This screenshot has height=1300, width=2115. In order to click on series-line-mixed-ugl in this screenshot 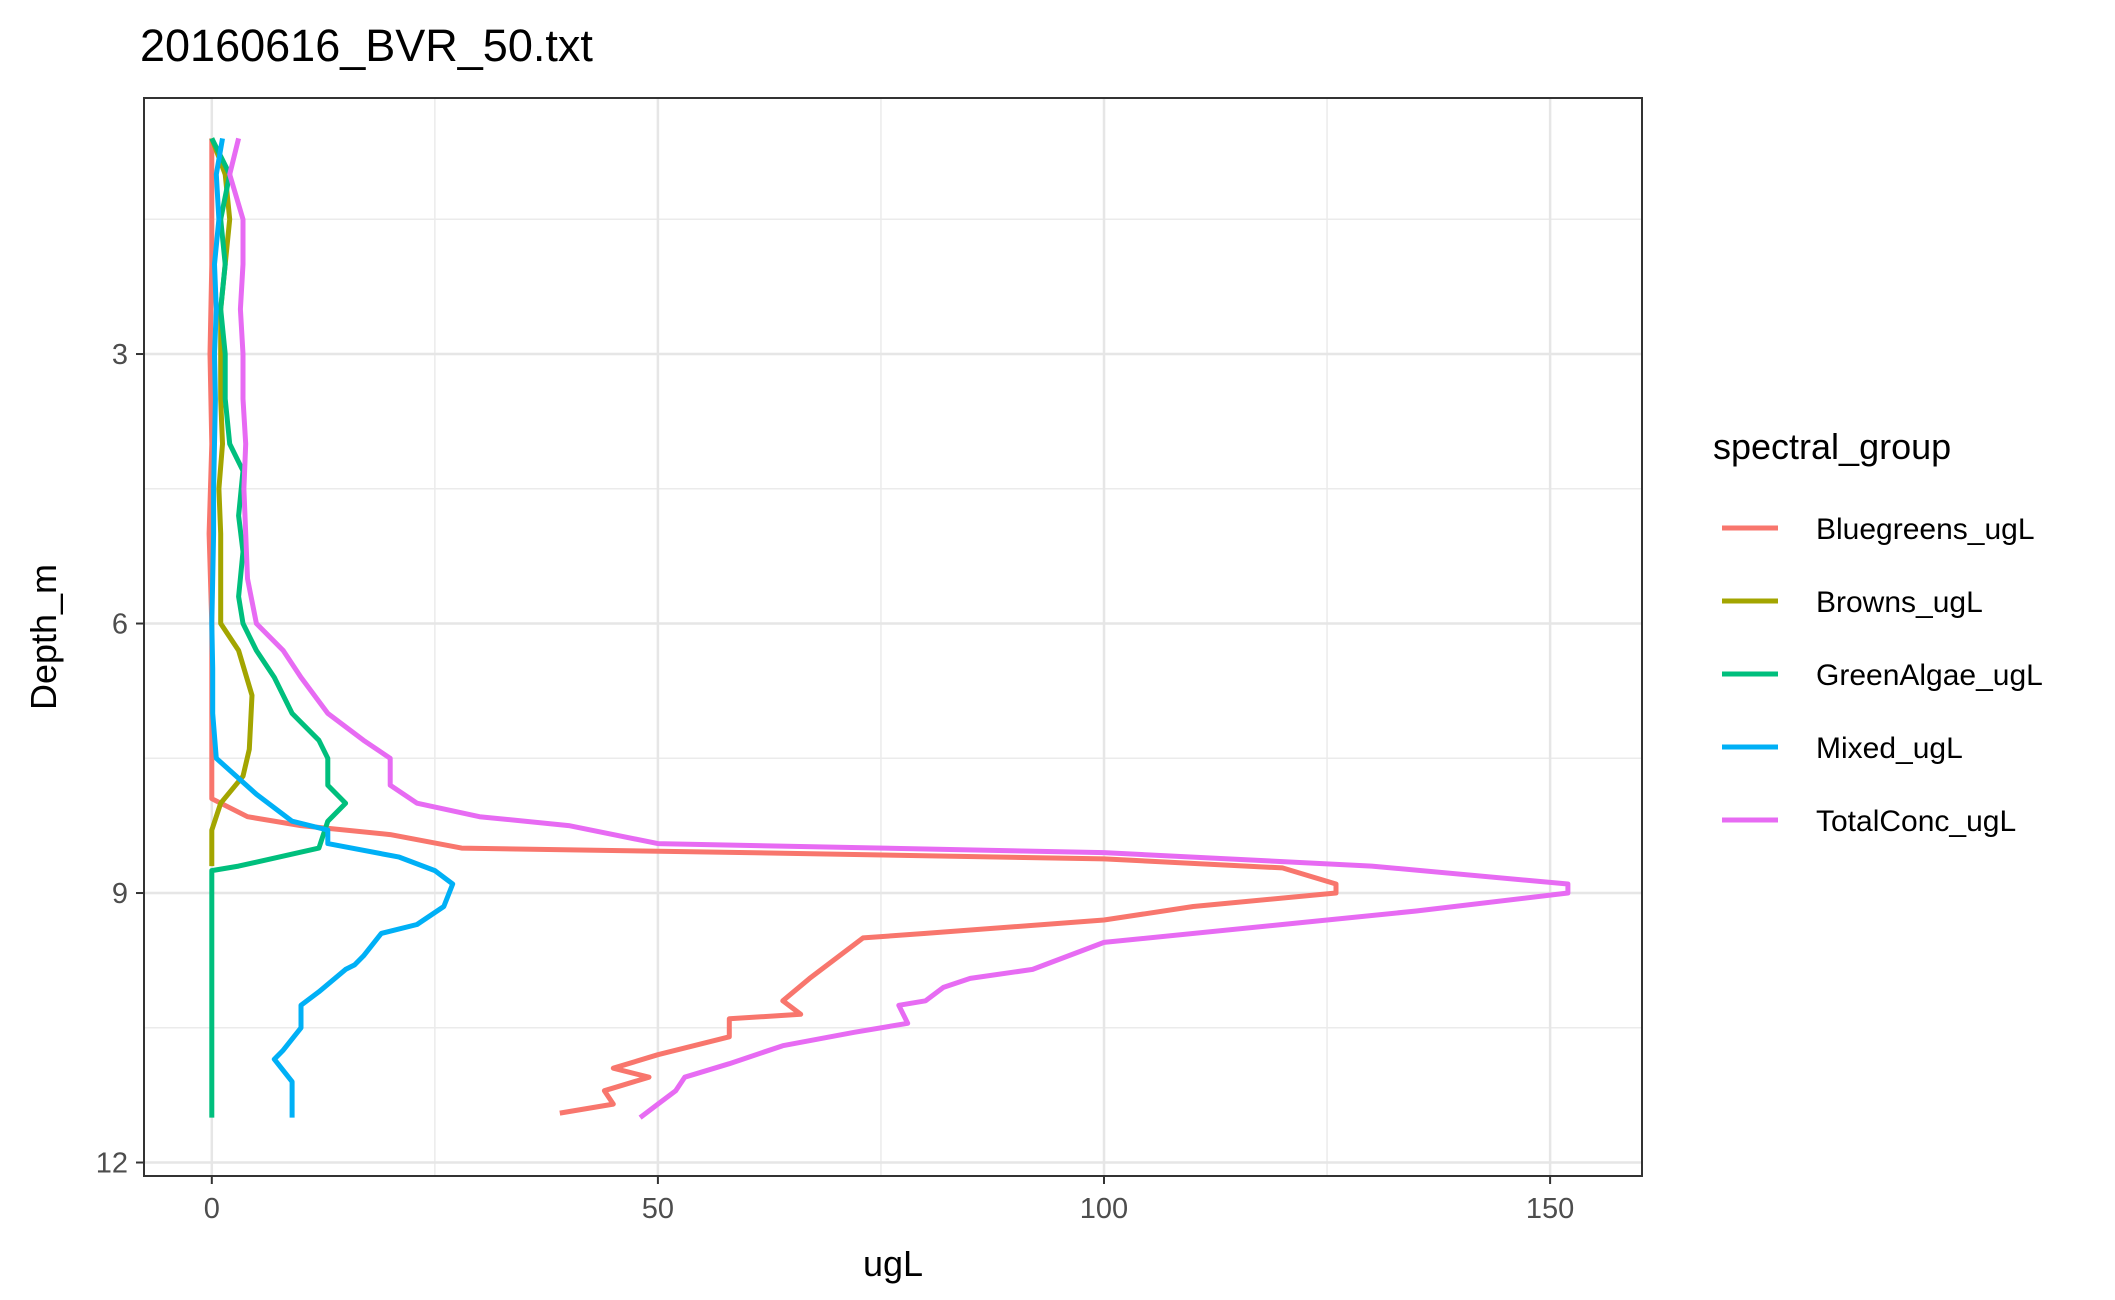, I will do `click(332, 627)`.